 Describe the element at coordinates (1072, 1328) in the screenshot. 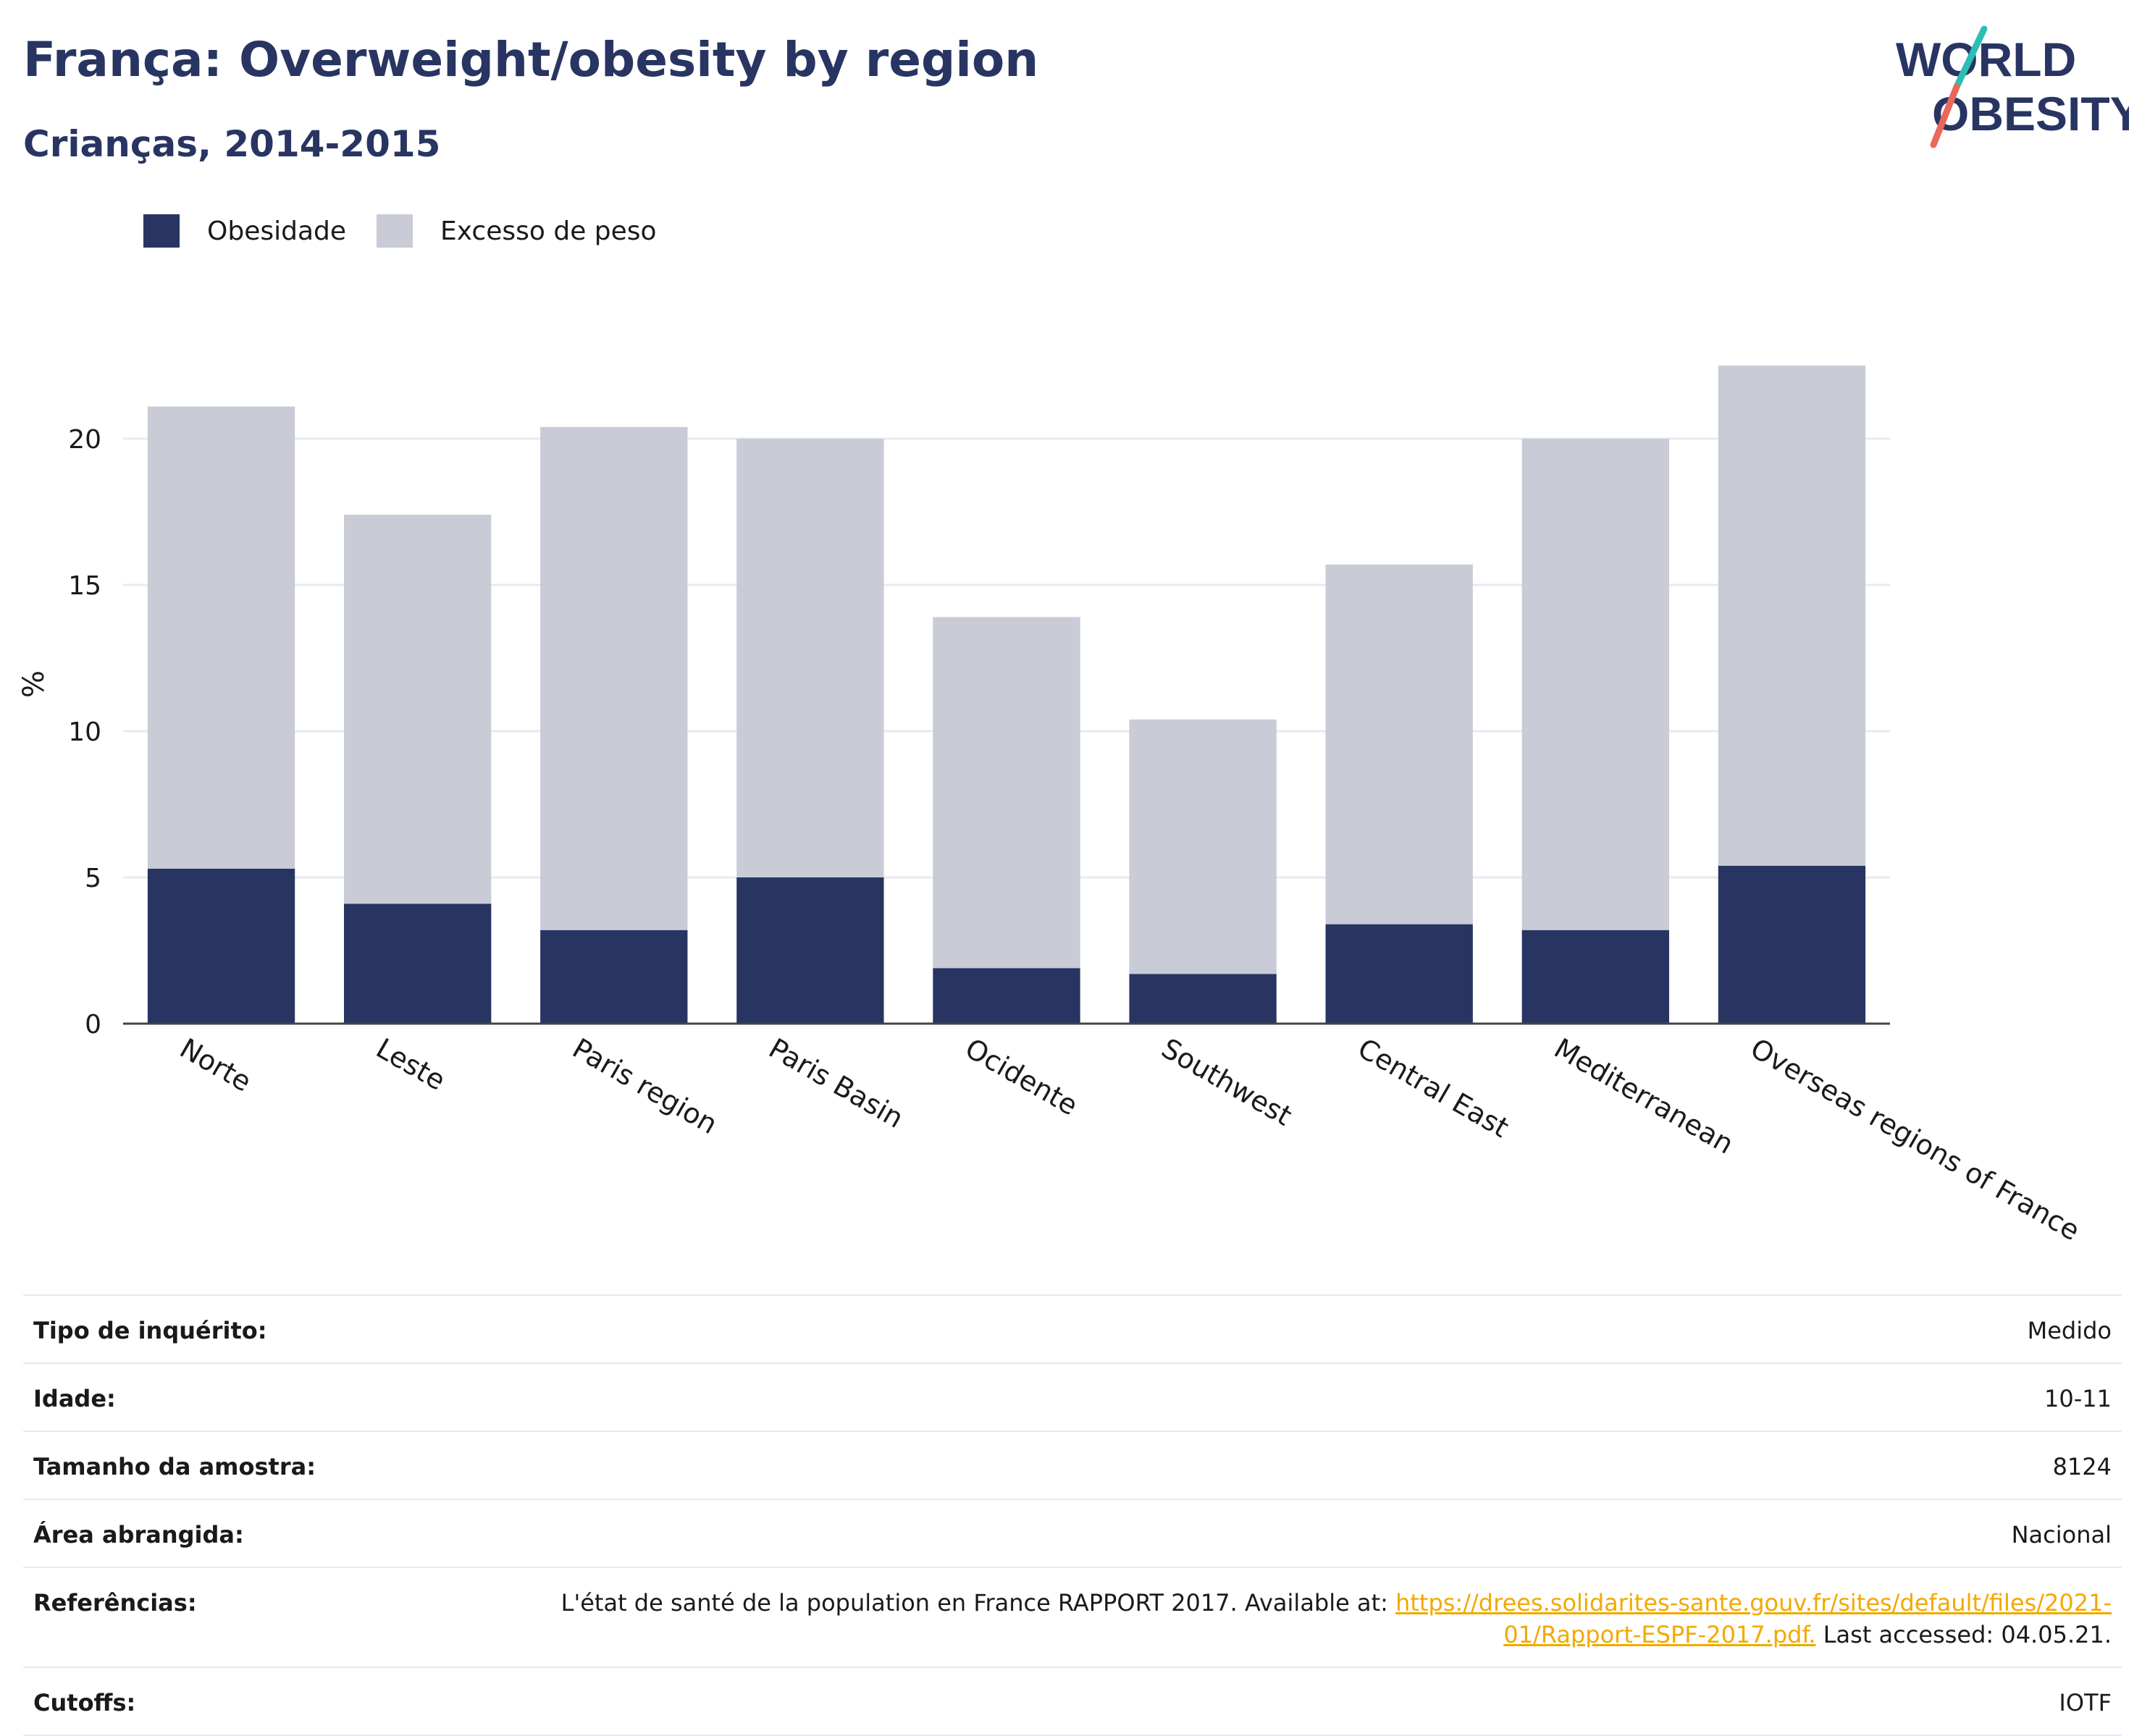

I see `info-row-survey-type: Tipo de inquérito: Medido` at that location.